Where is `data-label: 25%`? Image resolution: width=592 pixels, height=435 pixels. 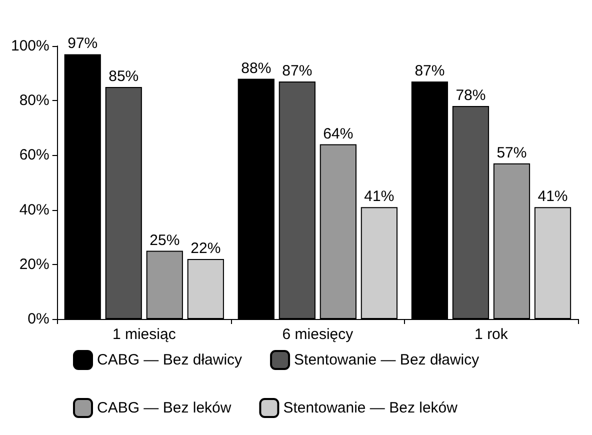
data-label: 25% is located at coordinates (165, 240).